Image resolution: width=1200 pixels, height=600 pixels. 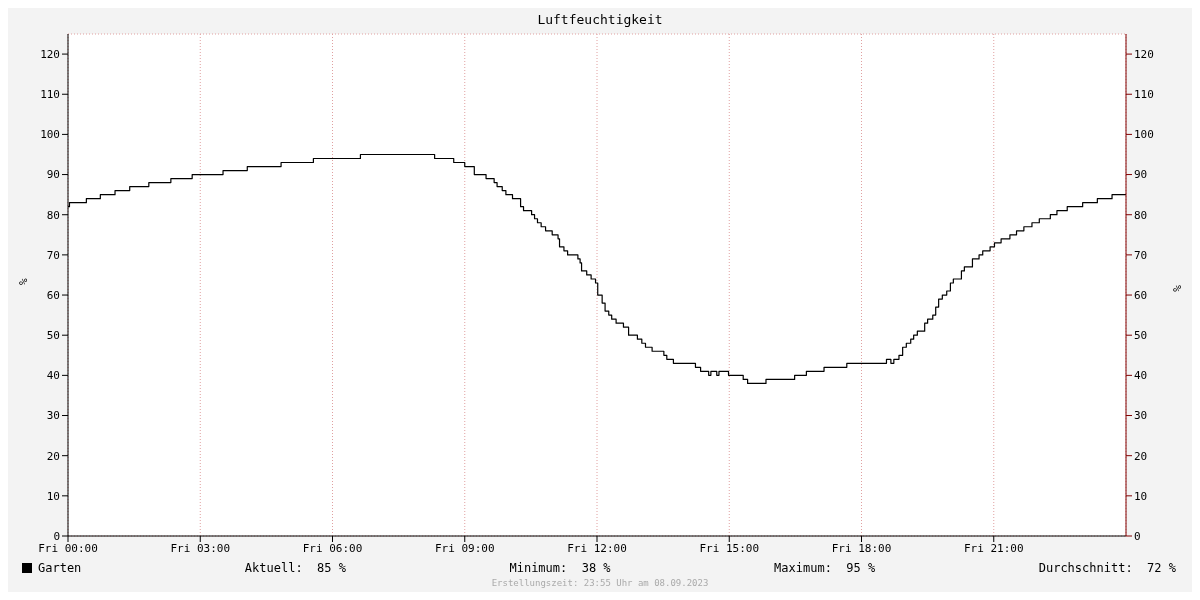 What do you see at coordinates (560, 568) in the screenshot?
I see `text: Minimum: 38 %` at bounding box center [560, 568].